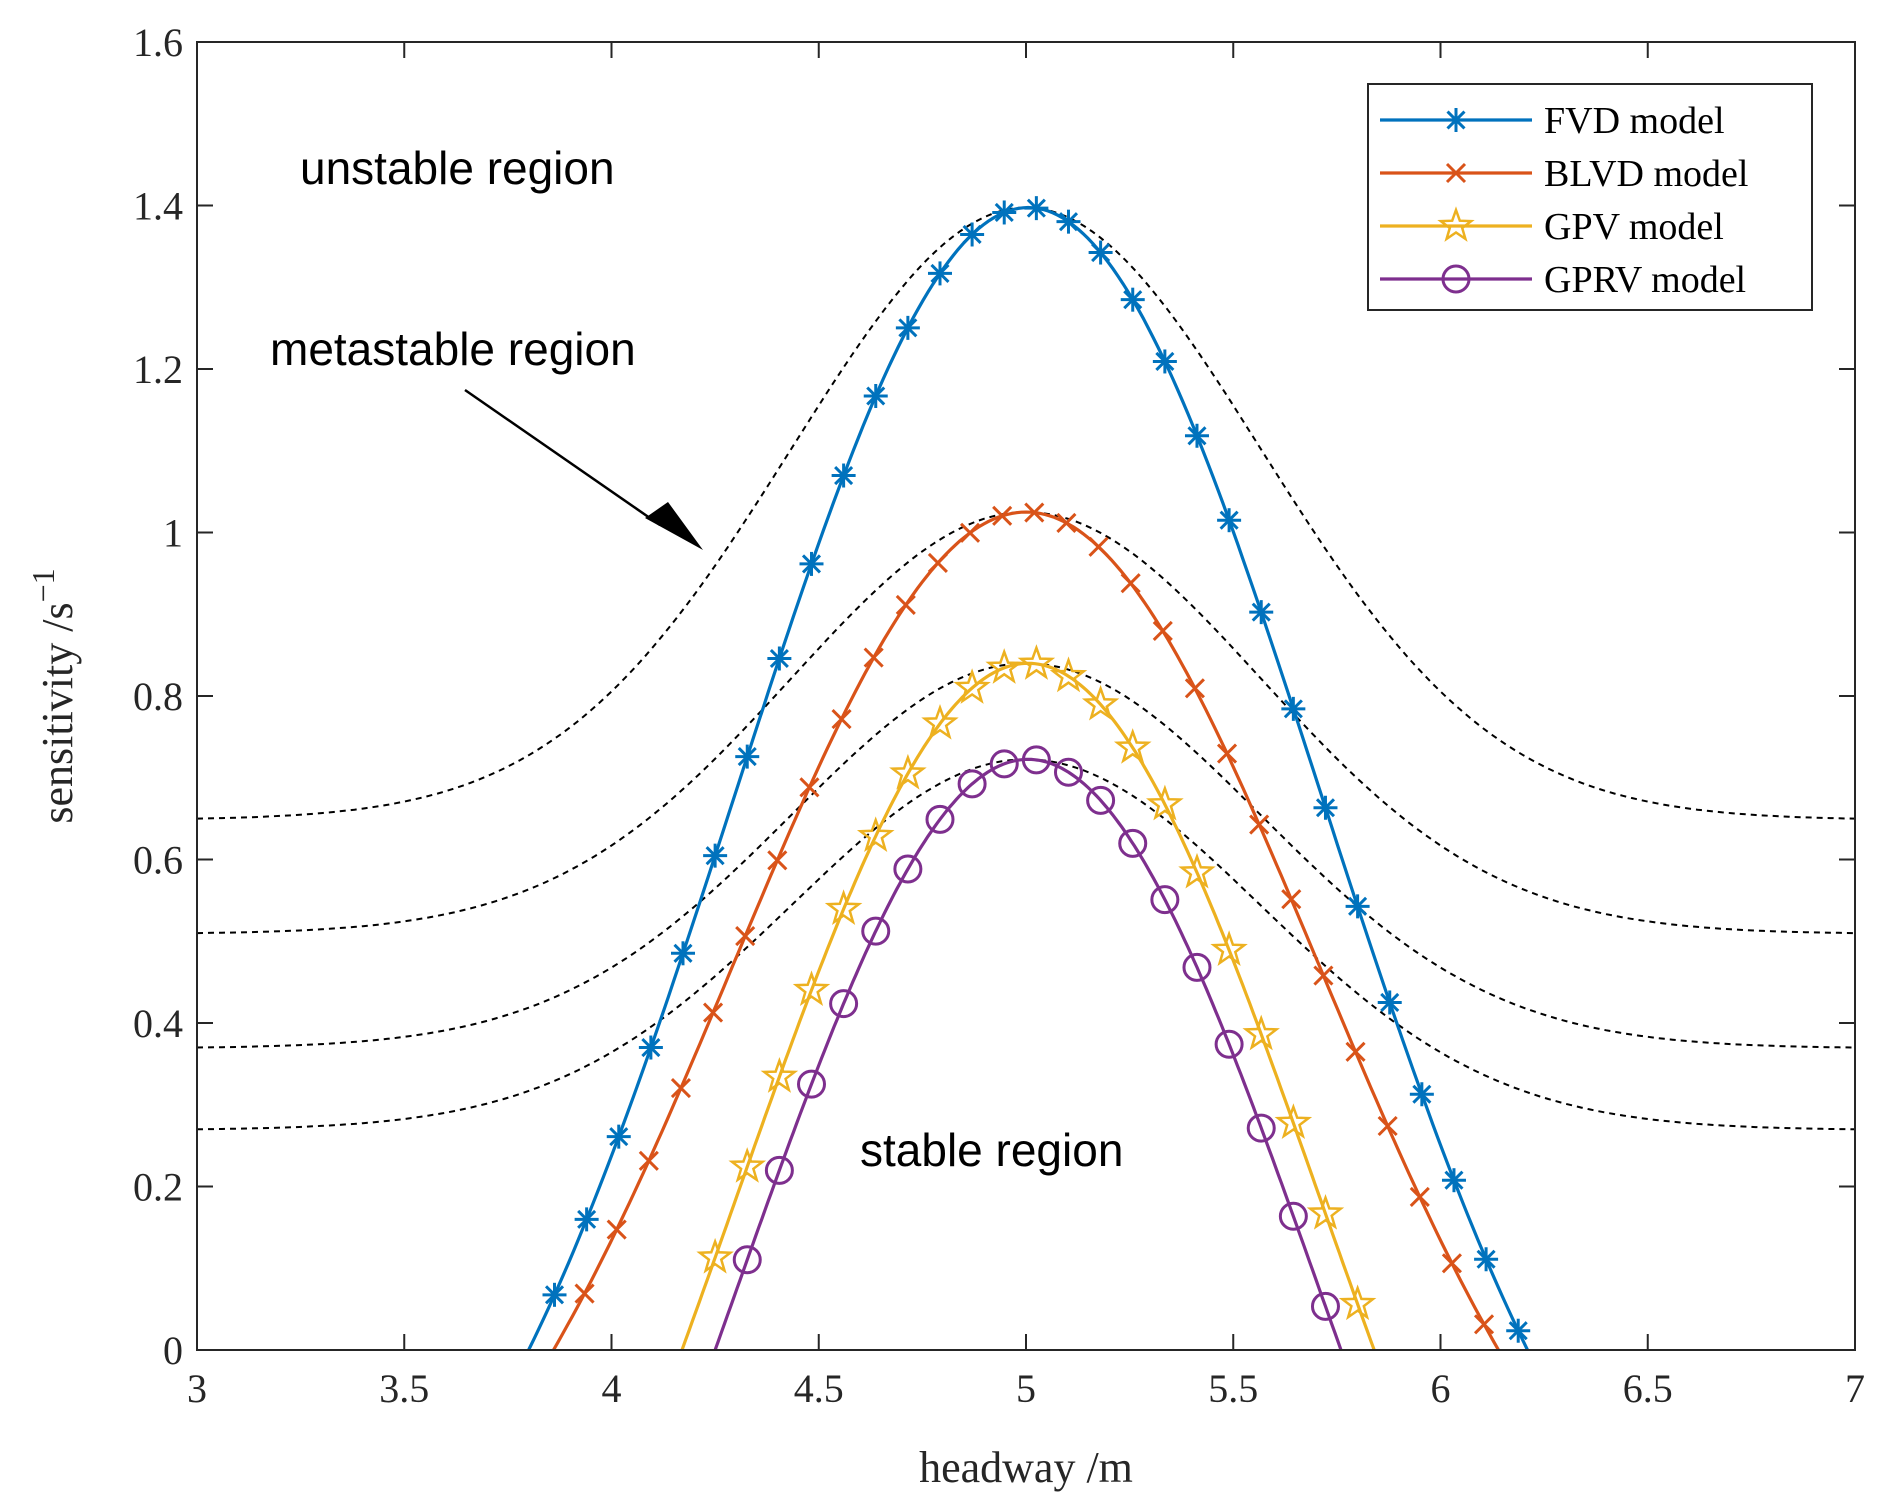 Image resolution: width=1888 pixels, height=1510 pixels. What do you see at coordinates (1645, 280) in the screenshot?
I see `legend-label: GPRV model` at bounding box center [1645, 280].